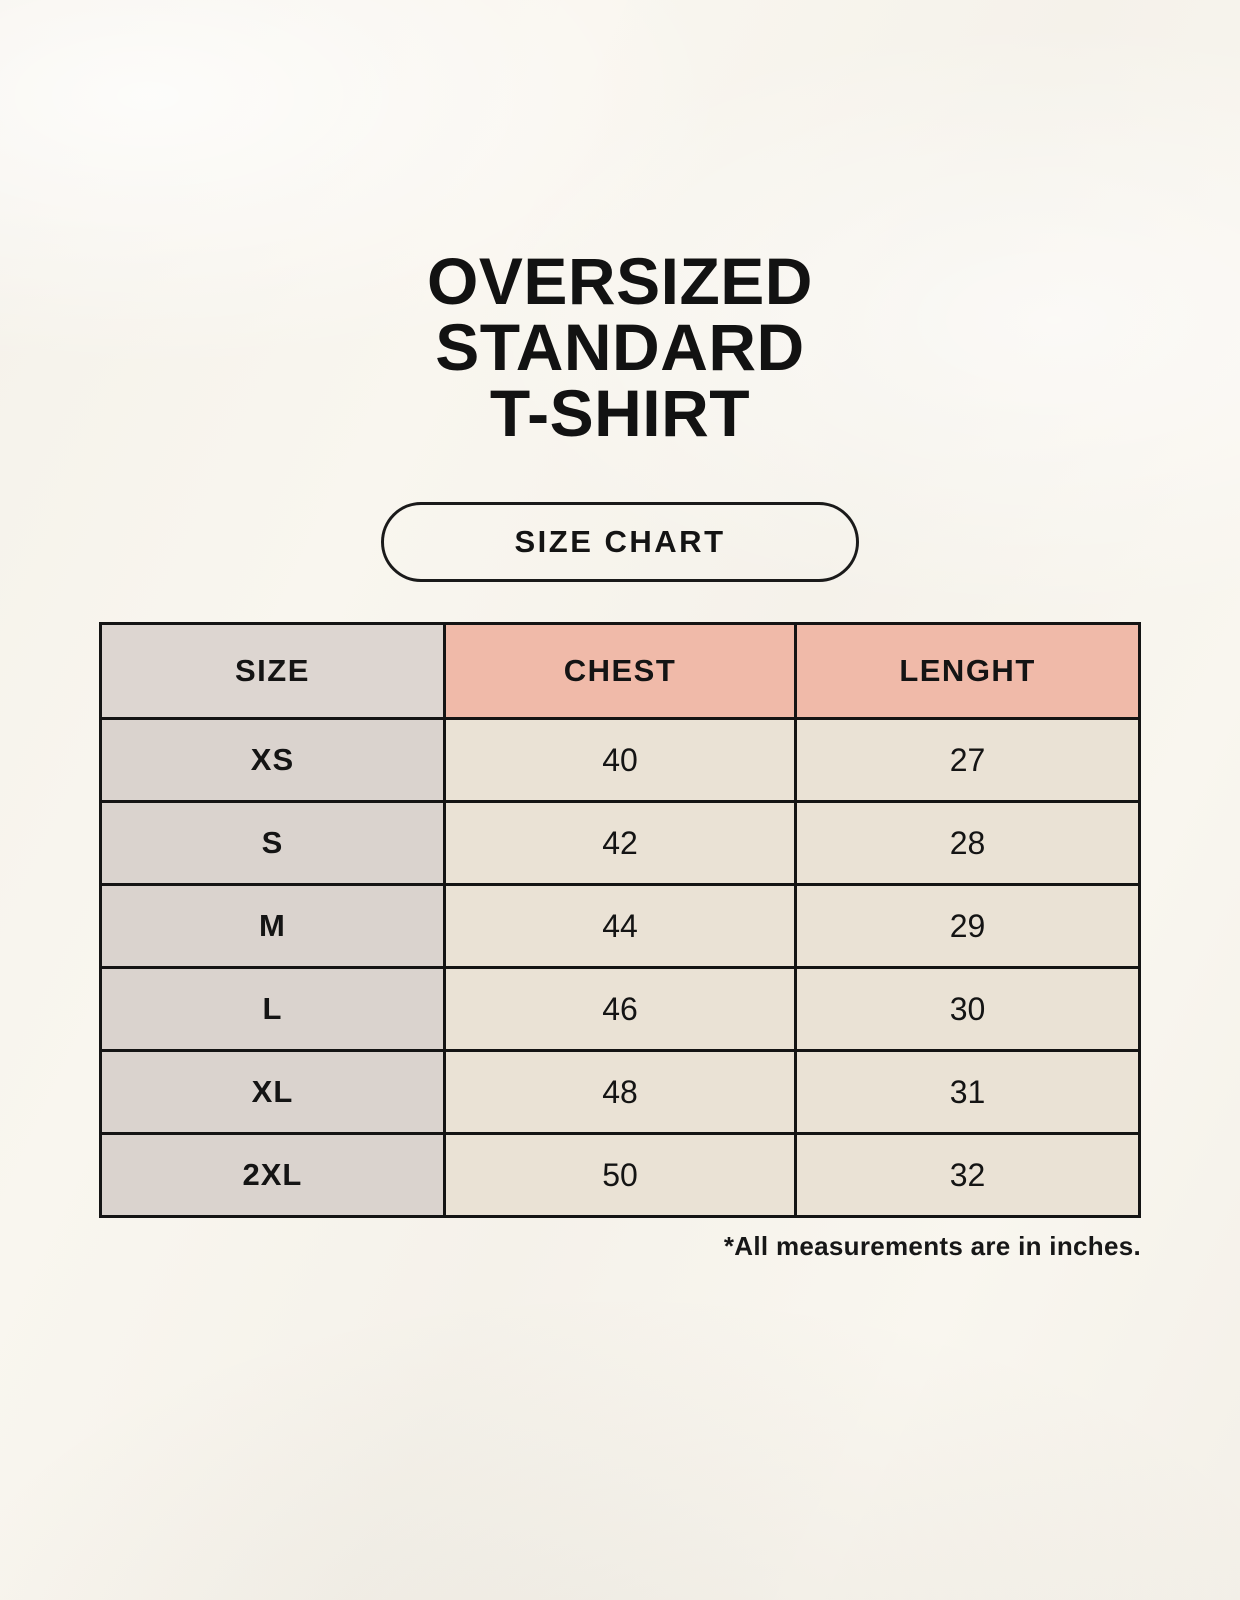  I want to click on size-label-xl: XL, so click(272, 1092).